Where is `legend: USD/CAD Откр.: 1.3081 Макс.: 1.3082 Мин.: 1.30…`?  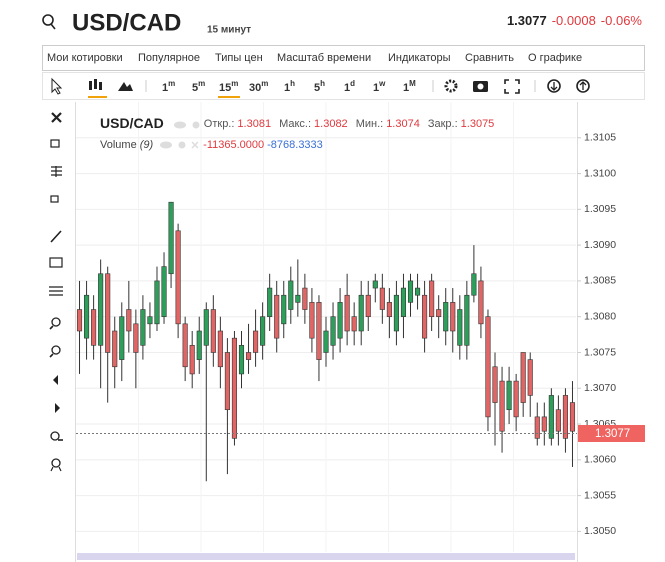 legend: USD/CAD Откр.: 1.3081 Макс.: 1.3082 Мин.: 1.30… is located at coordinates (297, 123).